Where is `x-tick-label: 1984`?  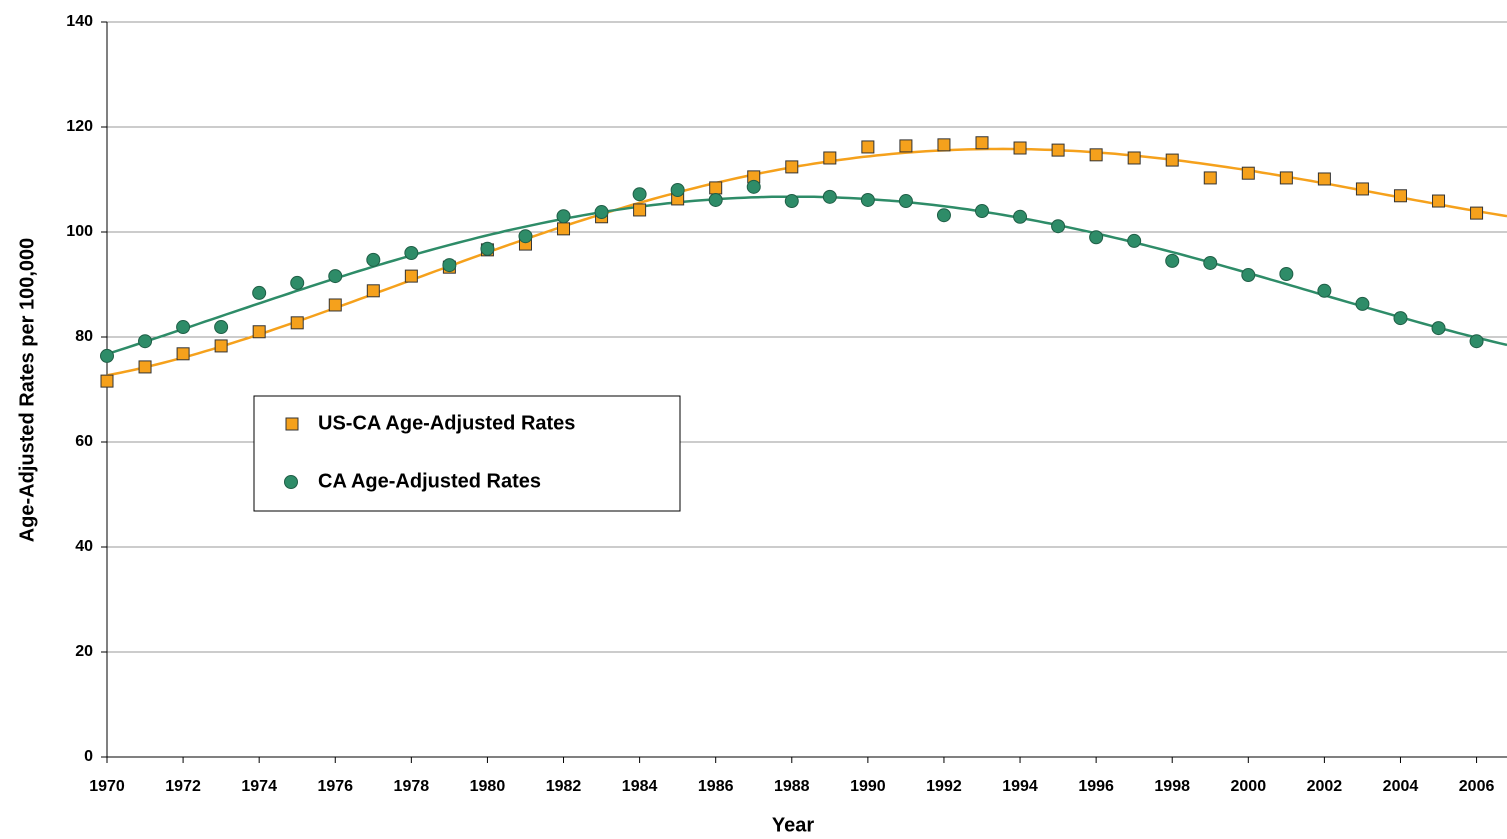 x-tick-label: 1984 is located at coordinates (640, 786).